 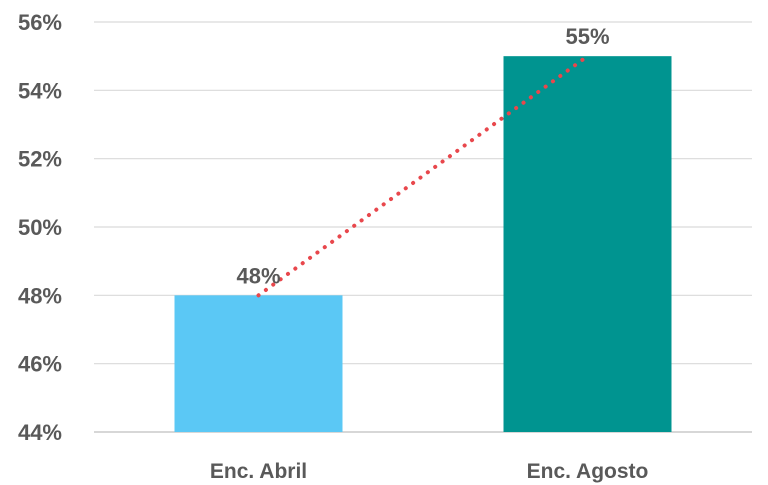 I want to click on y-axis: 44% 46% 48% 50% 52% 54% 56%, so click(x=40, y=227).